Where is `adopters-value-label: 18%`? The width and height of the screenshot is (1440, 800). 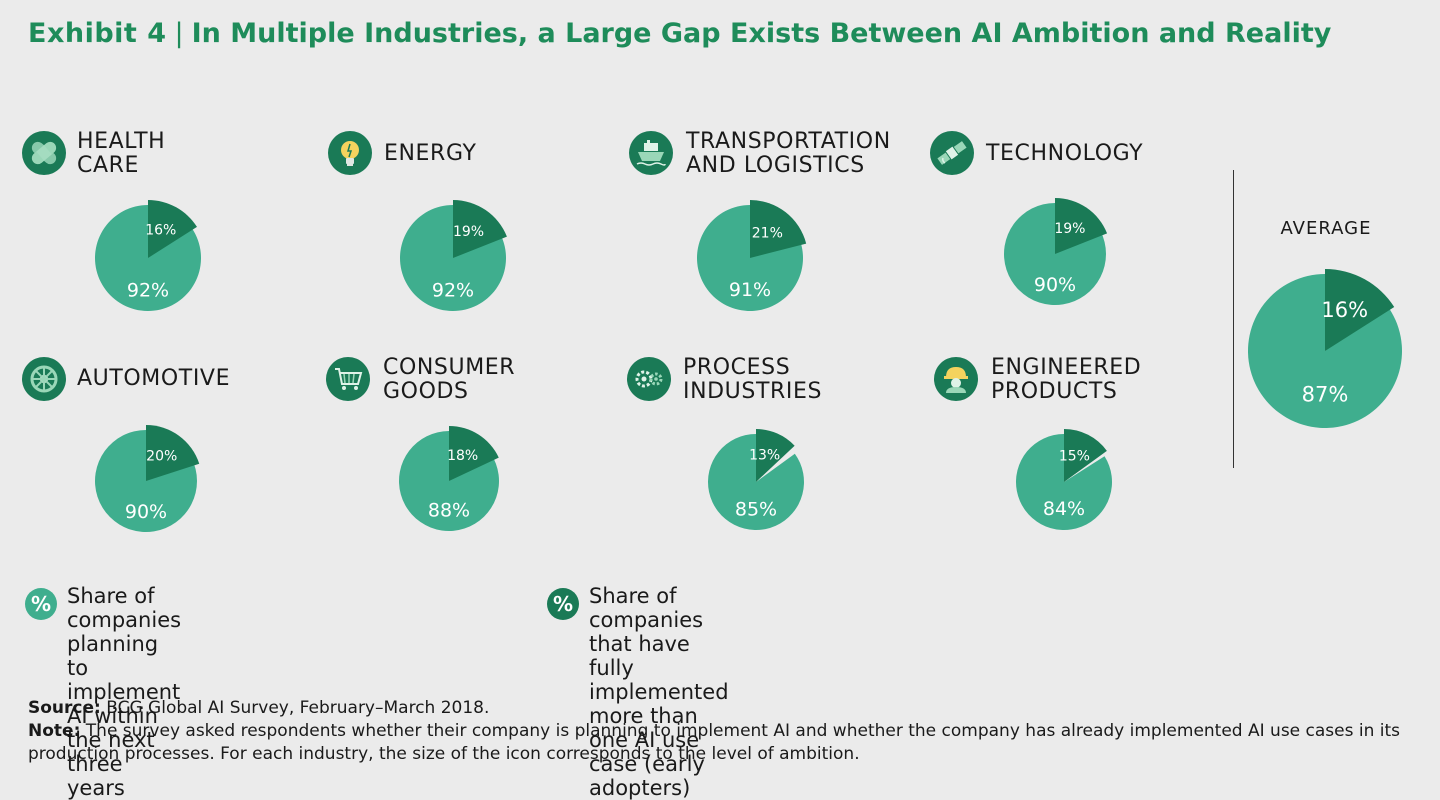
adopters-value-label: 18% is located at coordinates (462, 456).